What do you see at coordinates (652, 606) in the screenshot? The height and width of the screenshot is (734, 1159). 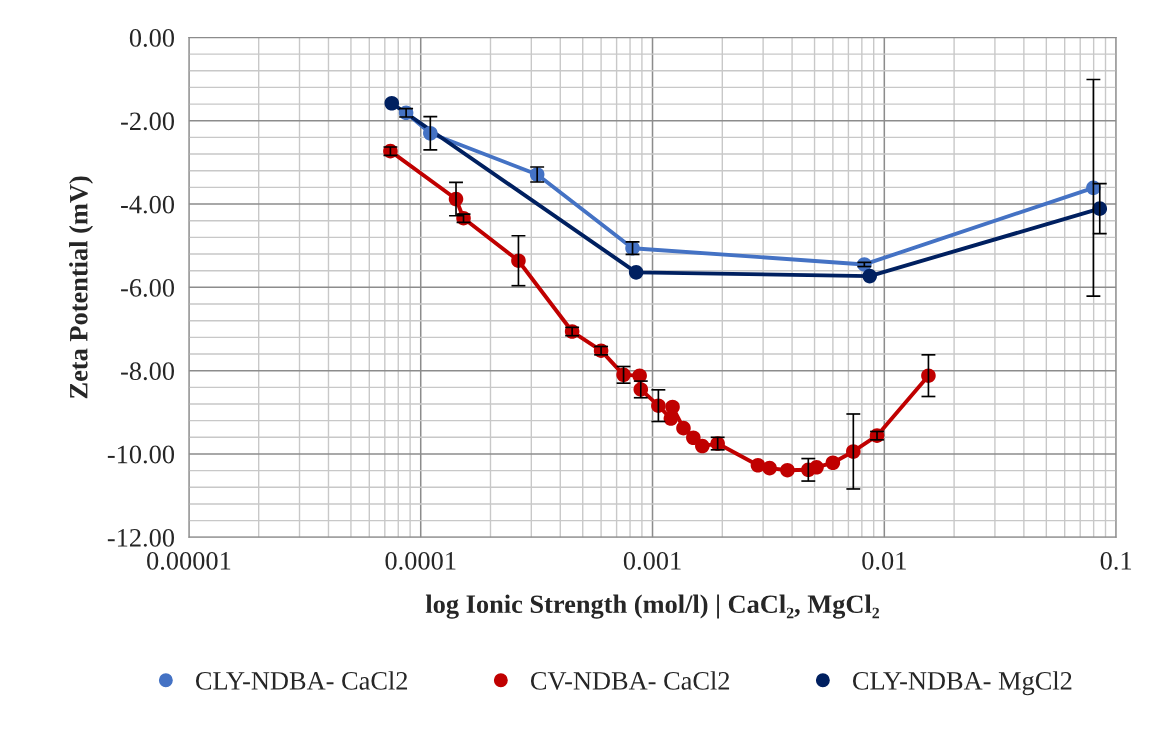 I see `x-axis-title: log Ionic Strength (mol/l) | CaCl₂, MgCl₂` at bounding box center [652, 606].